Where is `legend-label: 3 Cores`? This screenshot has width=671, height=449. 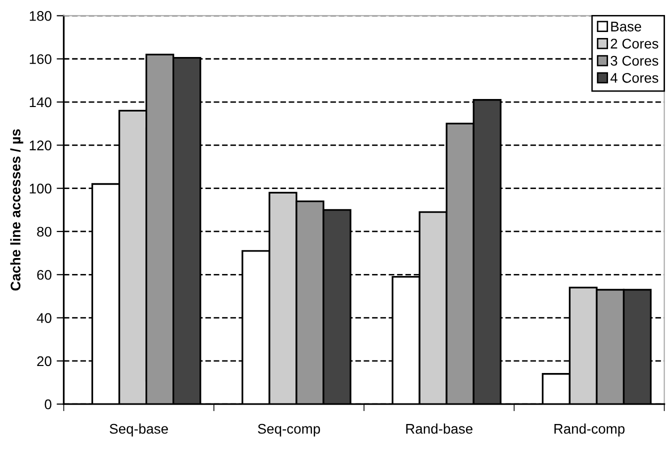
legend-label: 3 Cores is located at coordinates (634, 61).